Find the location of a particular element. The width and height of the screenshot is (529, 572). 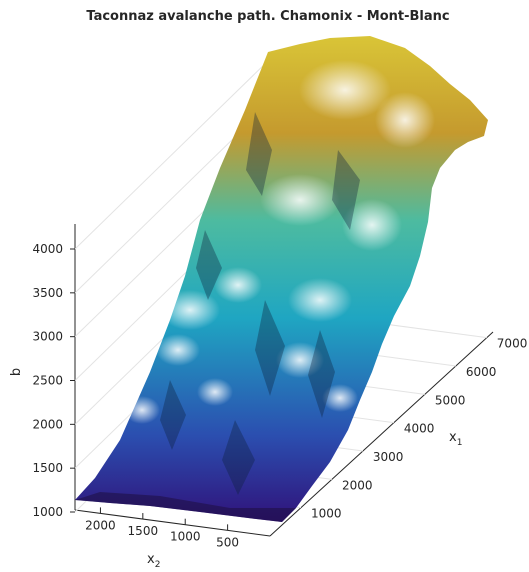

x1-tick-label: 2000 is located at coordinates (357, 485).